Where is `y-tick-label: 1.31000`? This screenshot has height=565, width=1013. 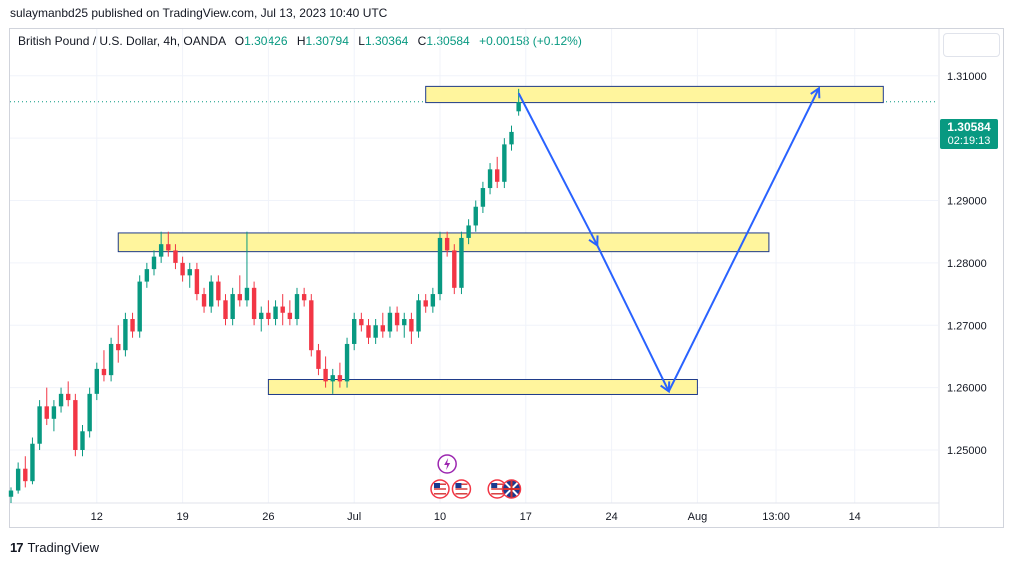 y-tick-label: 1.31000 is located at coordinates (967, 77).